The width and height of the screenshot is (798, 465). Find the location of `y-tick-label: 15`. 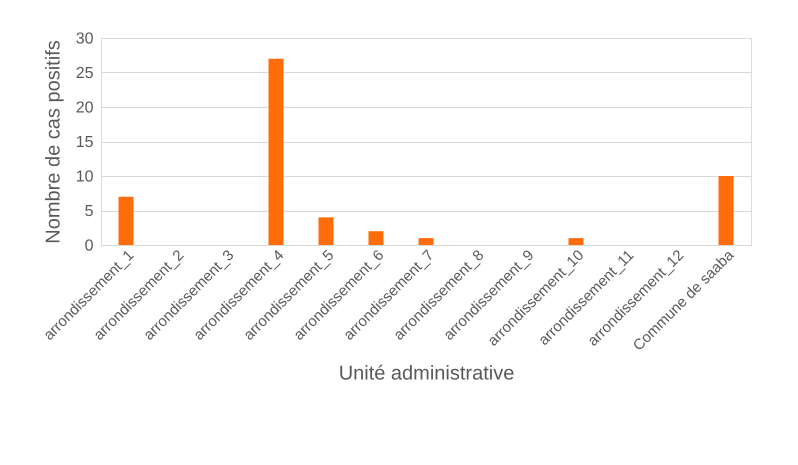

y-tick-label: 15 is located at coordinates (85, 142).